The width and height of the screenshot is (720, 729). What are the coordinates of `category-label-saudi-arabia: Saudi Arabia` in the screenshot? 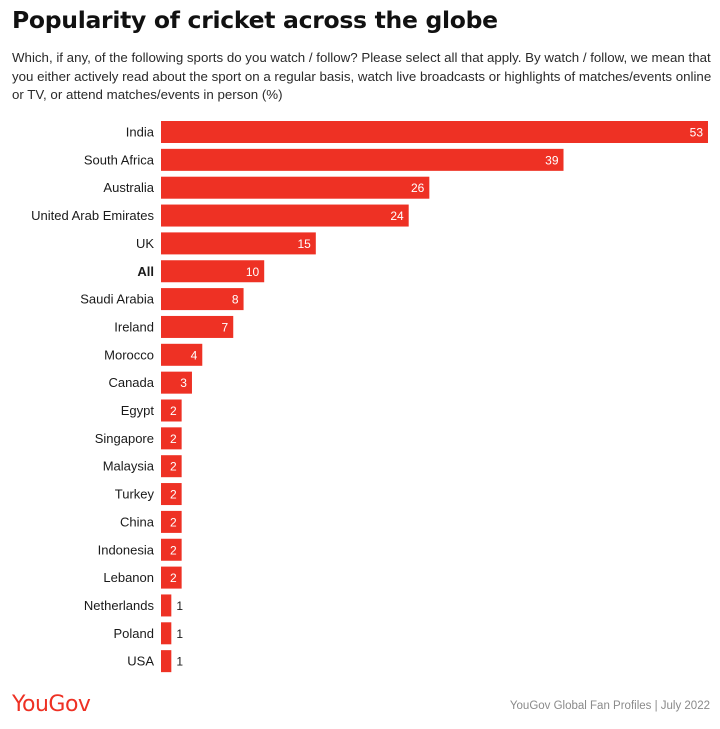 It's located at (117, 299).